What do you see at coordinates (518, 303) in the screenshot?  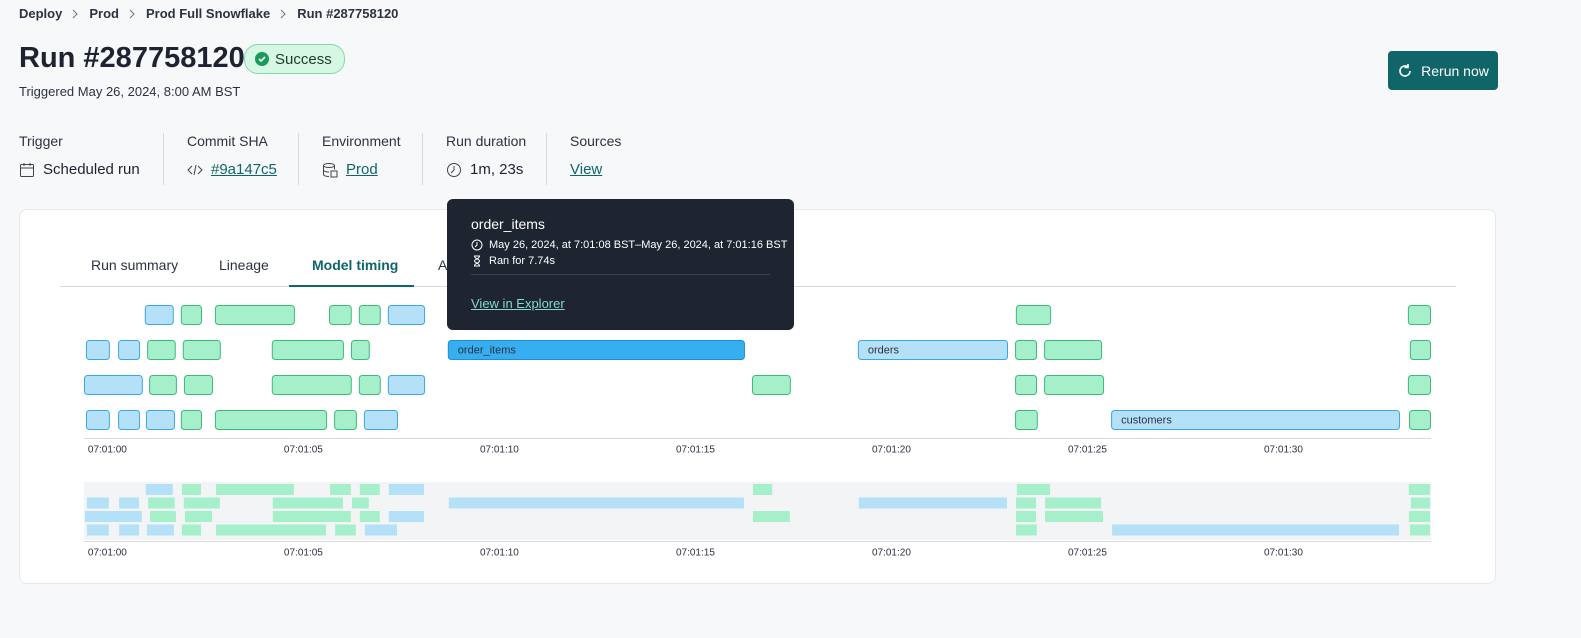 I see `explorer-link: View in Explorer` at bounding box center [518, 303].